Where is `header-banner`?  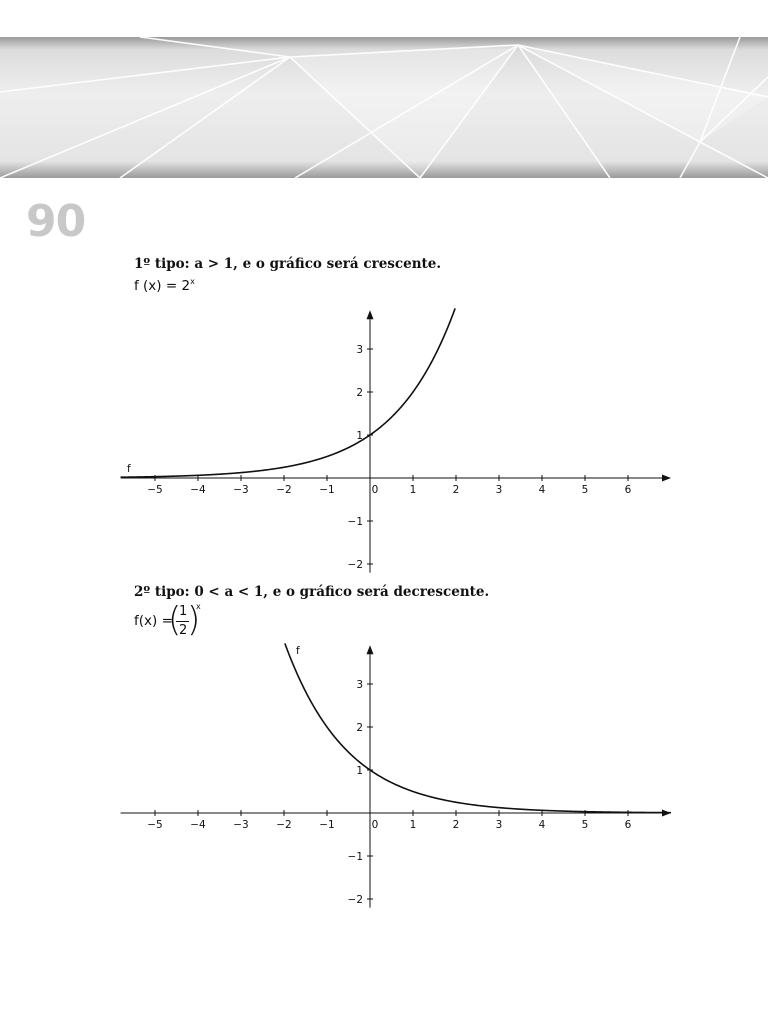 header-banner is located at coordinates (384, 107).